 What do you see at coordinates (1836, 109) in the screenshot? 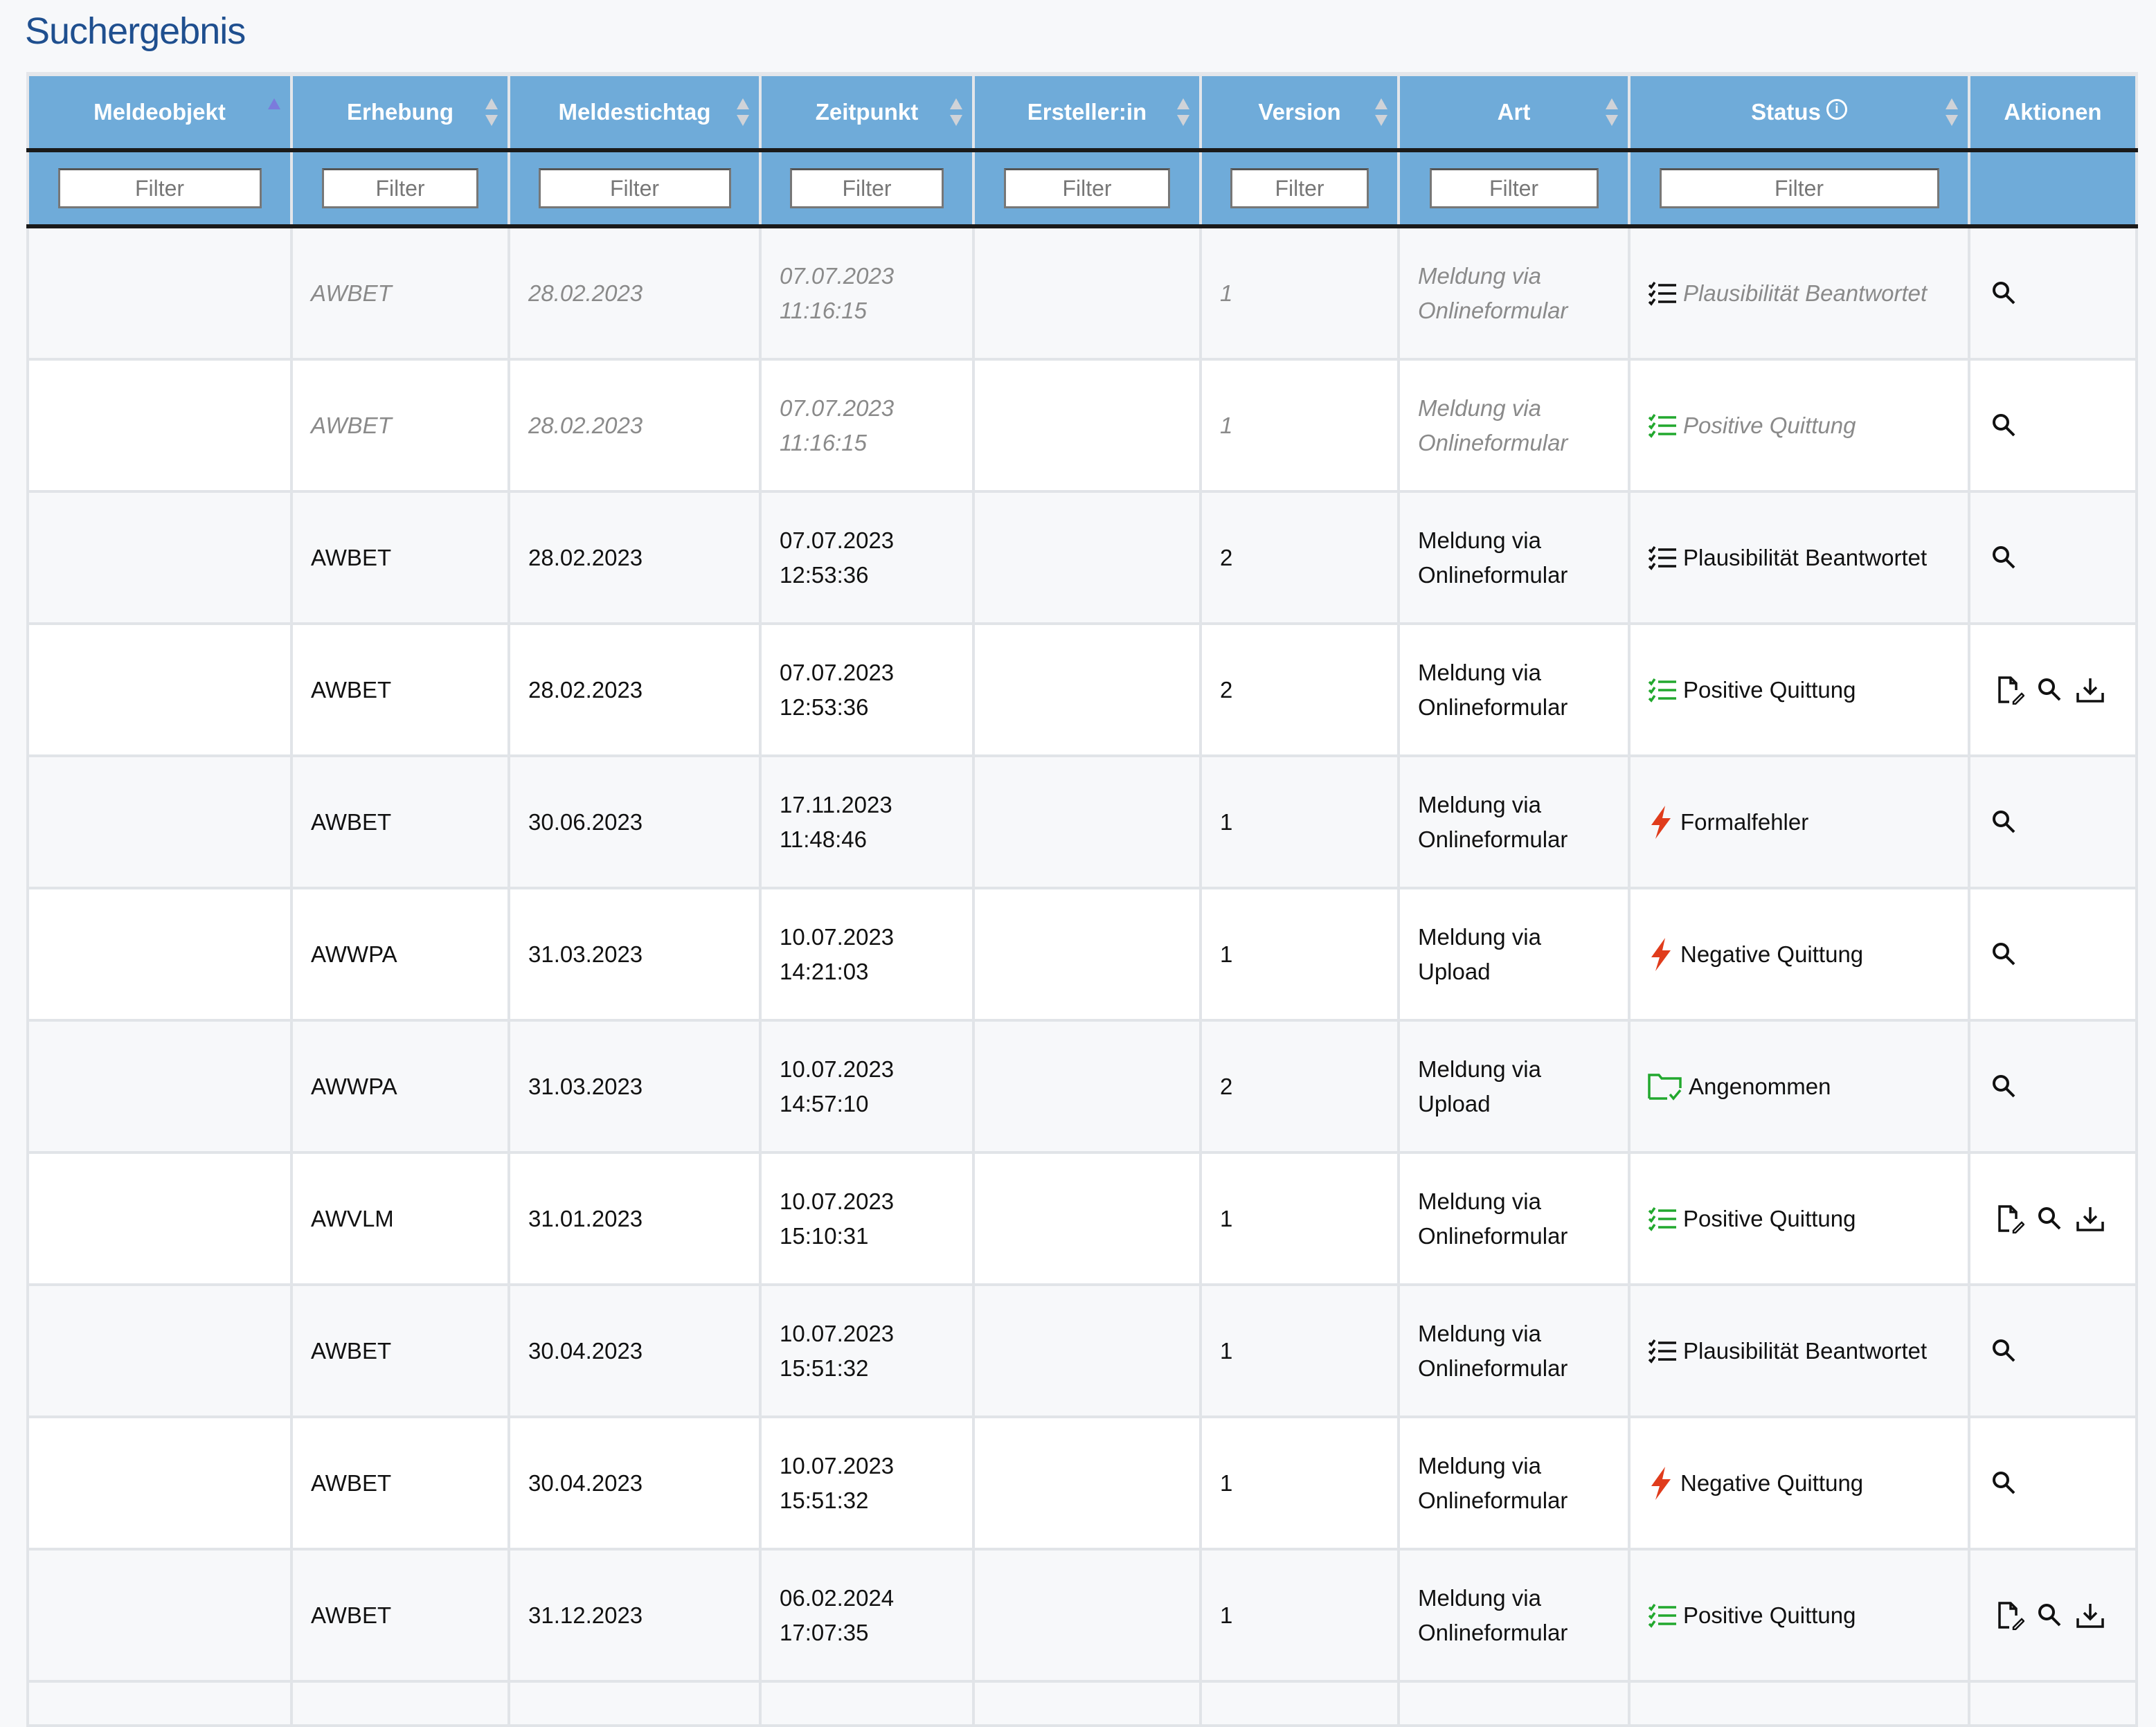
I see `info-circle-icon: i` at bounding box center [1836, 109].